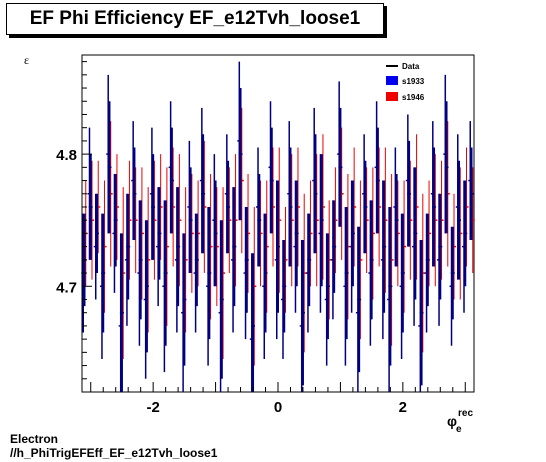 This screenshot has width=546, height=462. I want to click on legend-label-s1946: s1946, so click(413, 97).